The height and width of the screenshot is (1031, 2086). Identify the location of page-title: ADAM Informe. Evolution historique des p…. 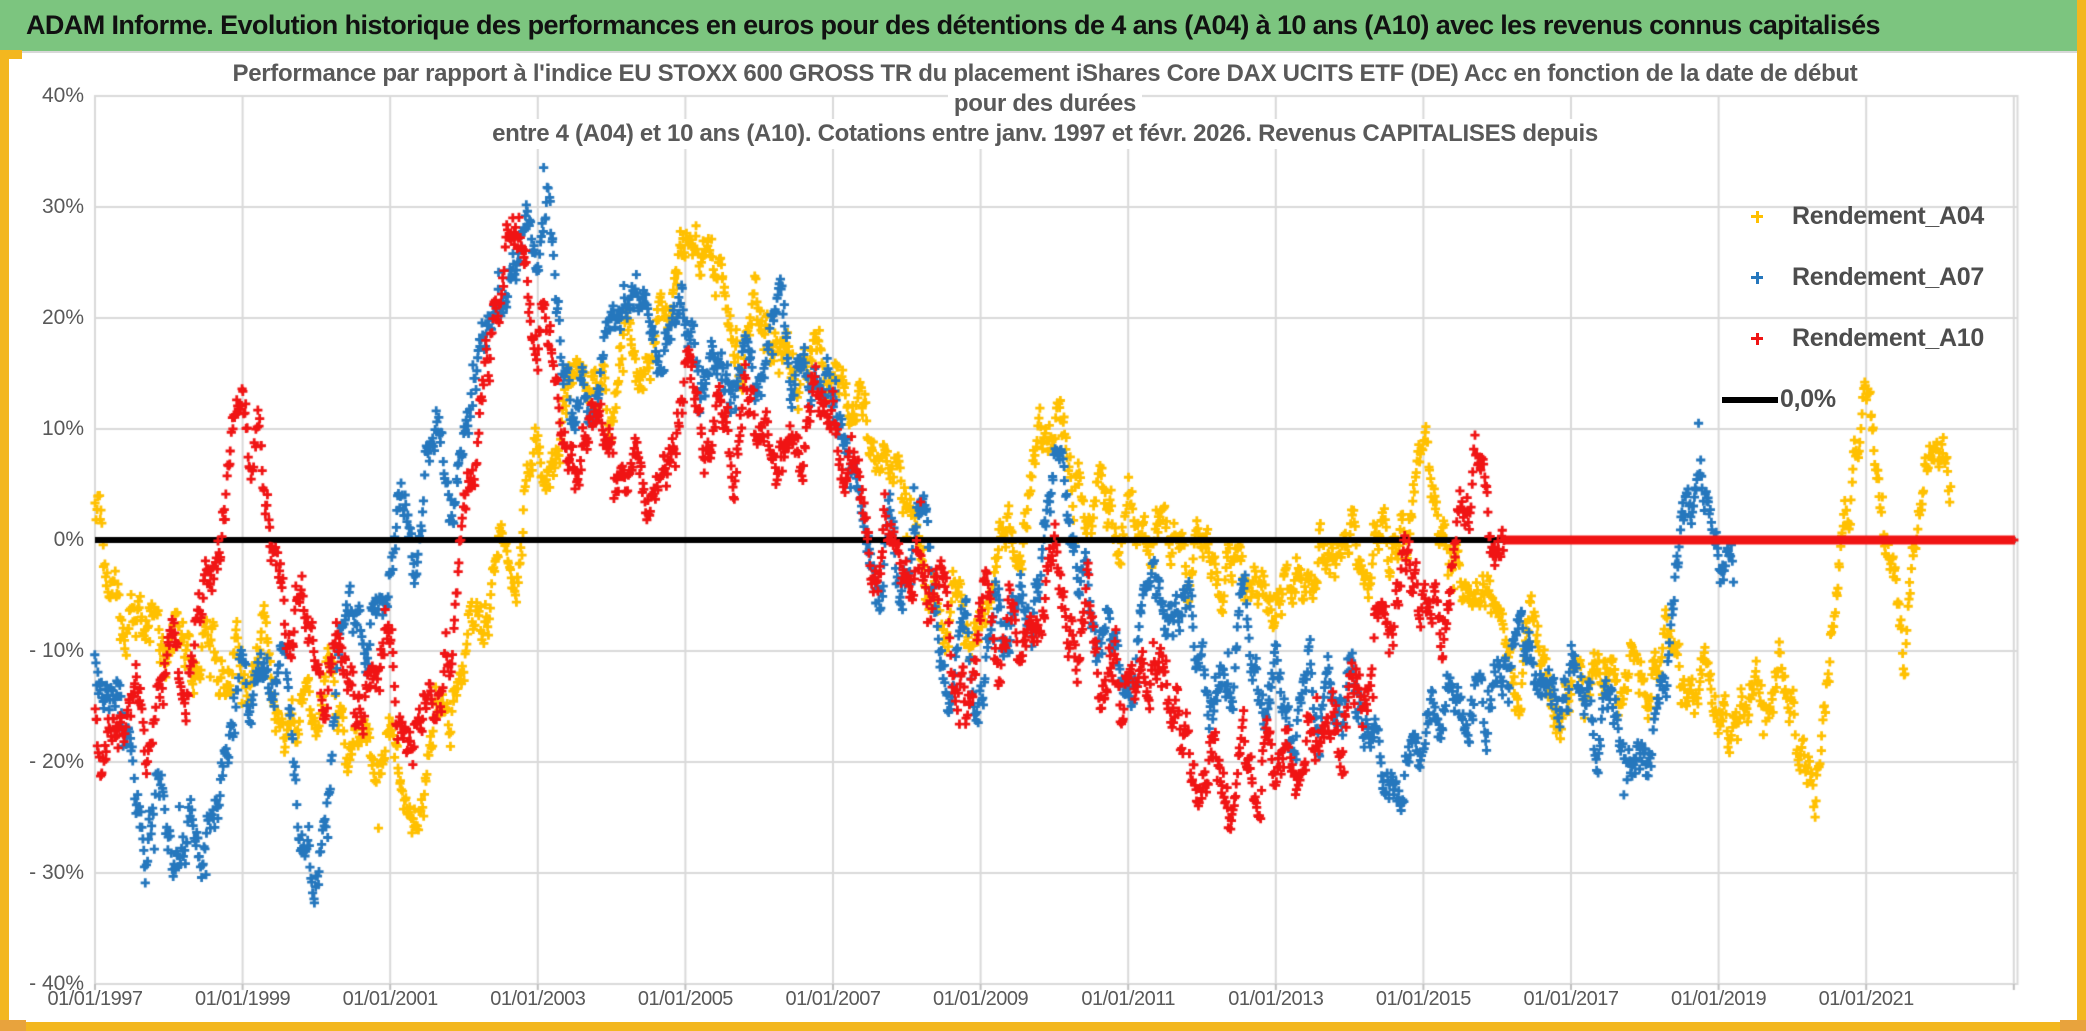
(953, 25).